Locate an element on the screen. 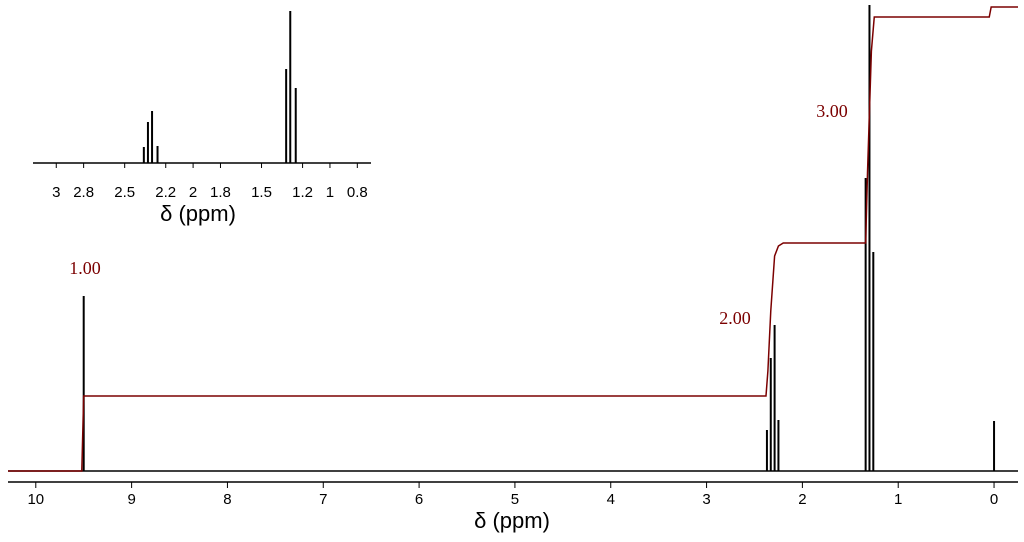  x-tick-label: 0.8 is located at coordinates (357, 192).